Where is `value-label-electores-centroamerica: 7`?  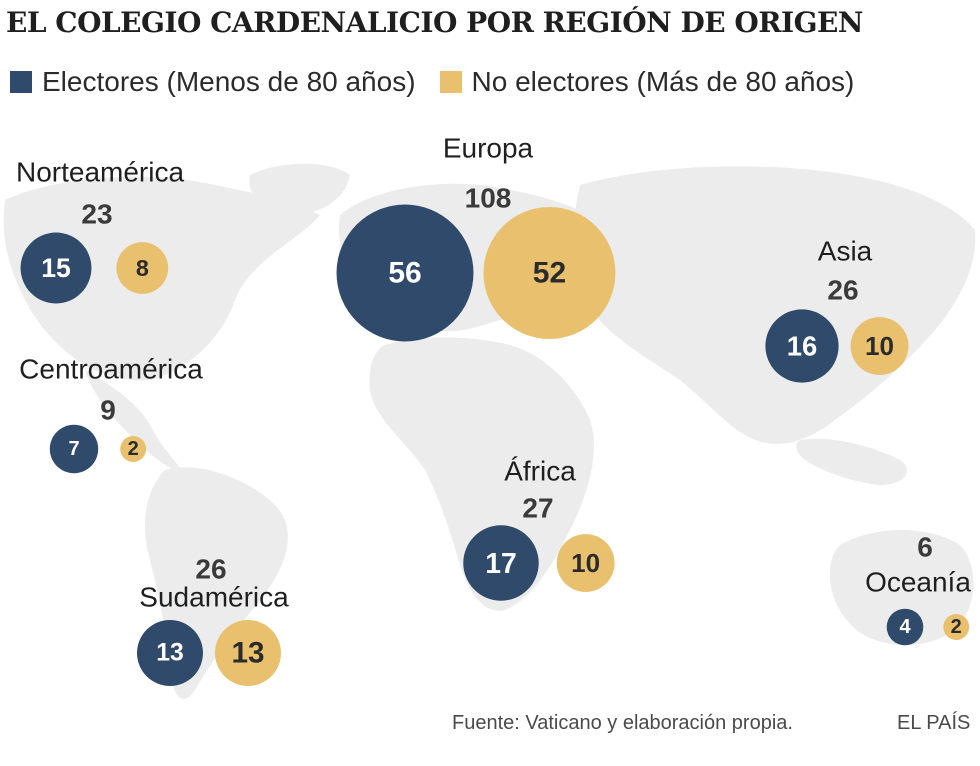
value-label-electores-centroamerica: 7 is located at coordinates (73, 449).